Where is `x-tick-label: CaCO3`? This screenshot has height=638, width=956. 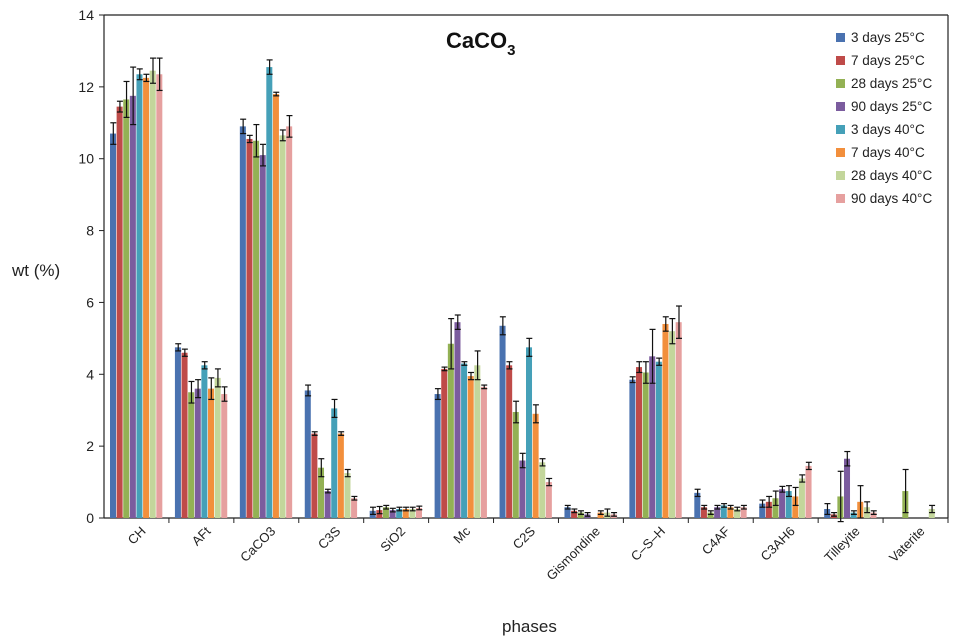 x-tick-label: CaCO3 is located at coordinates (257, 544).